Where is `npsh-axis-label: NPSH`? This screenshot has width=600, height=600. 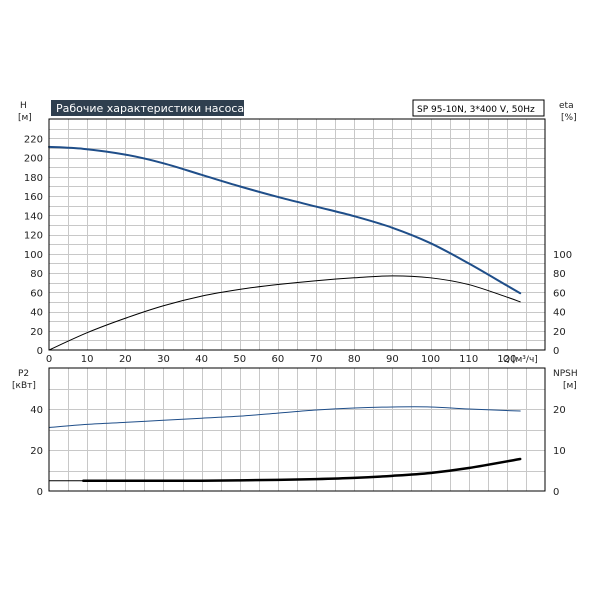
npsh-axis-label: NPSH is located at coordinates (565, 374).